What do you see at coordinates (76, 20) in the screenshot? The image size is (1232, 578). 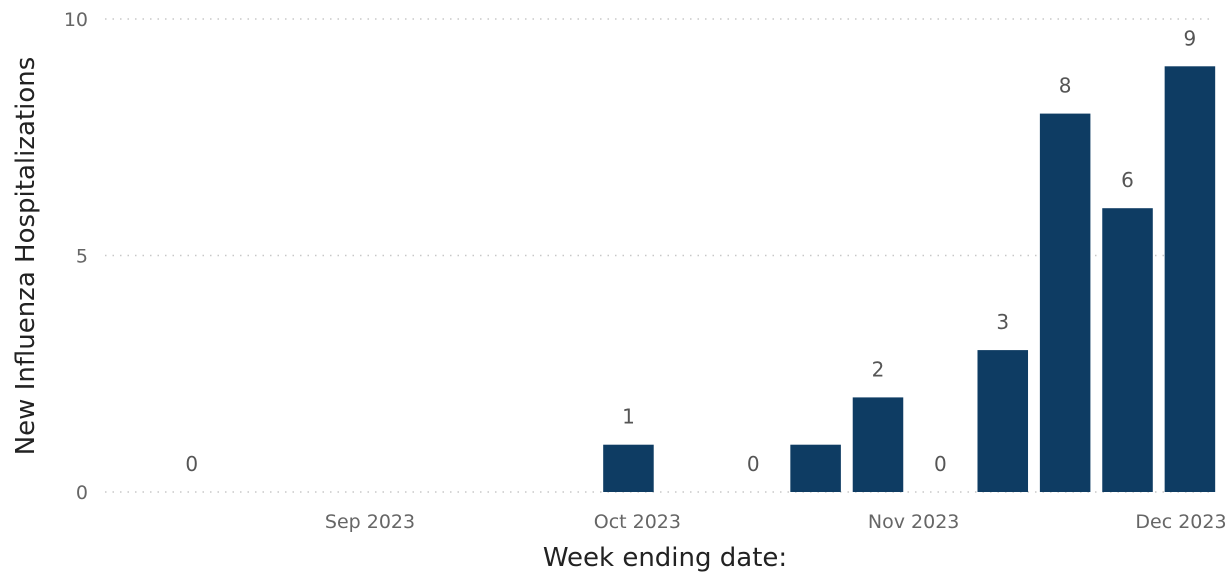 I see `y-tick-label: 10` at bounding box center [76, 20].